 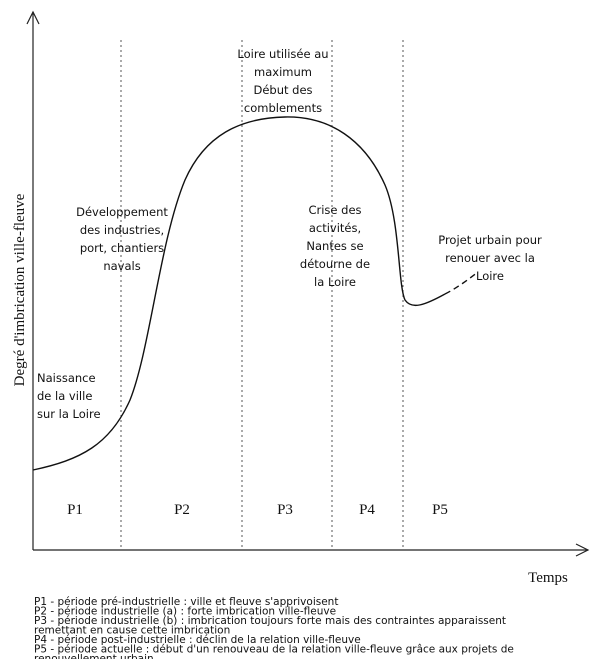 I want to click on annotation-line: Crise des, so click(x=334, y=210).